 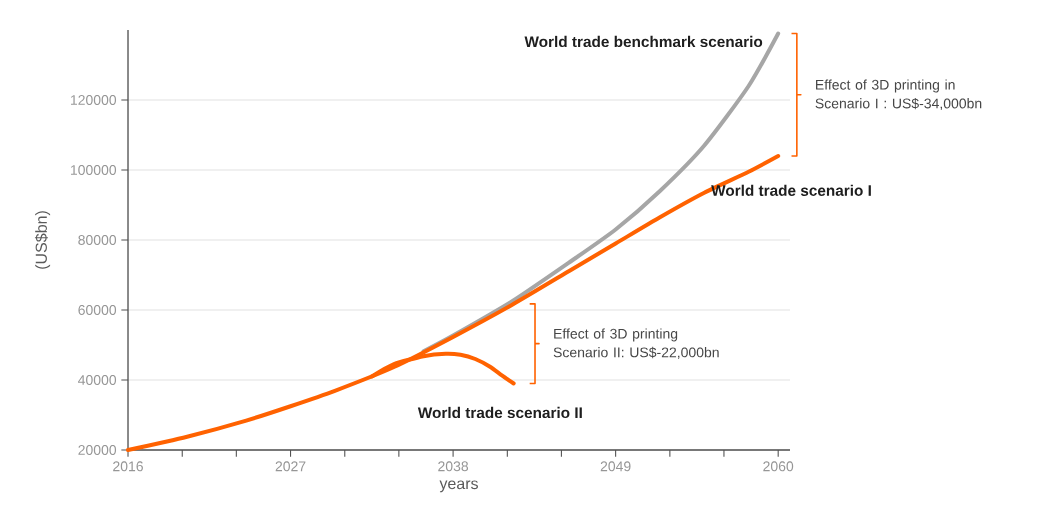 What do you see at coordinates (615, 466) in the screenshot?
I see `x-tick-label: 2049` at bounding box center [615, 466].